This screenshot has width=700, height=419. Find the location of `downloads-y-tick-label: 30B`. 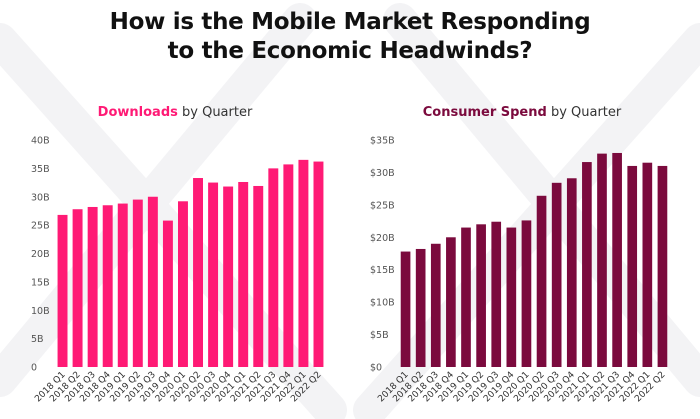

downloads-y-tick-label: 30B is located at coordinates (40, 197).